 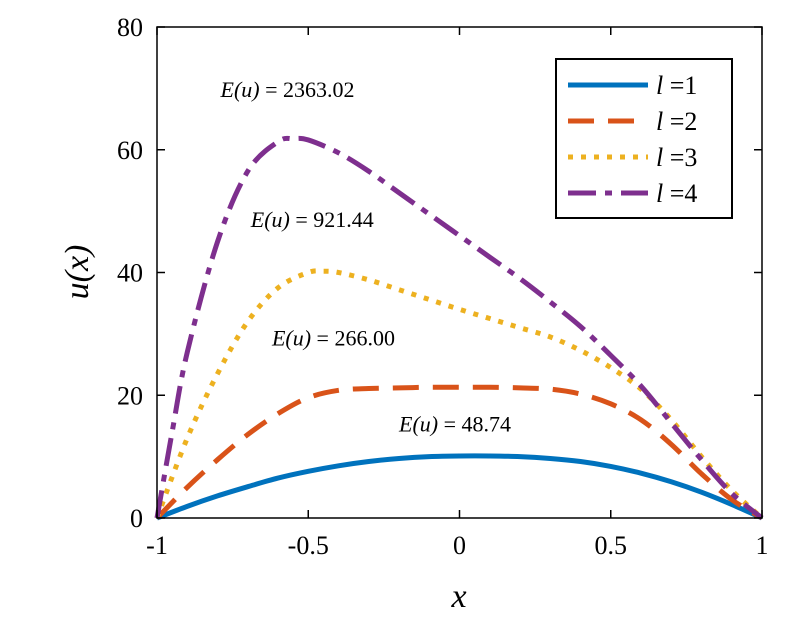 What do you see at coordinates (680, 121) in the screenshot?
I see `legend-label-value: =2` at bounding box center [680, 121].